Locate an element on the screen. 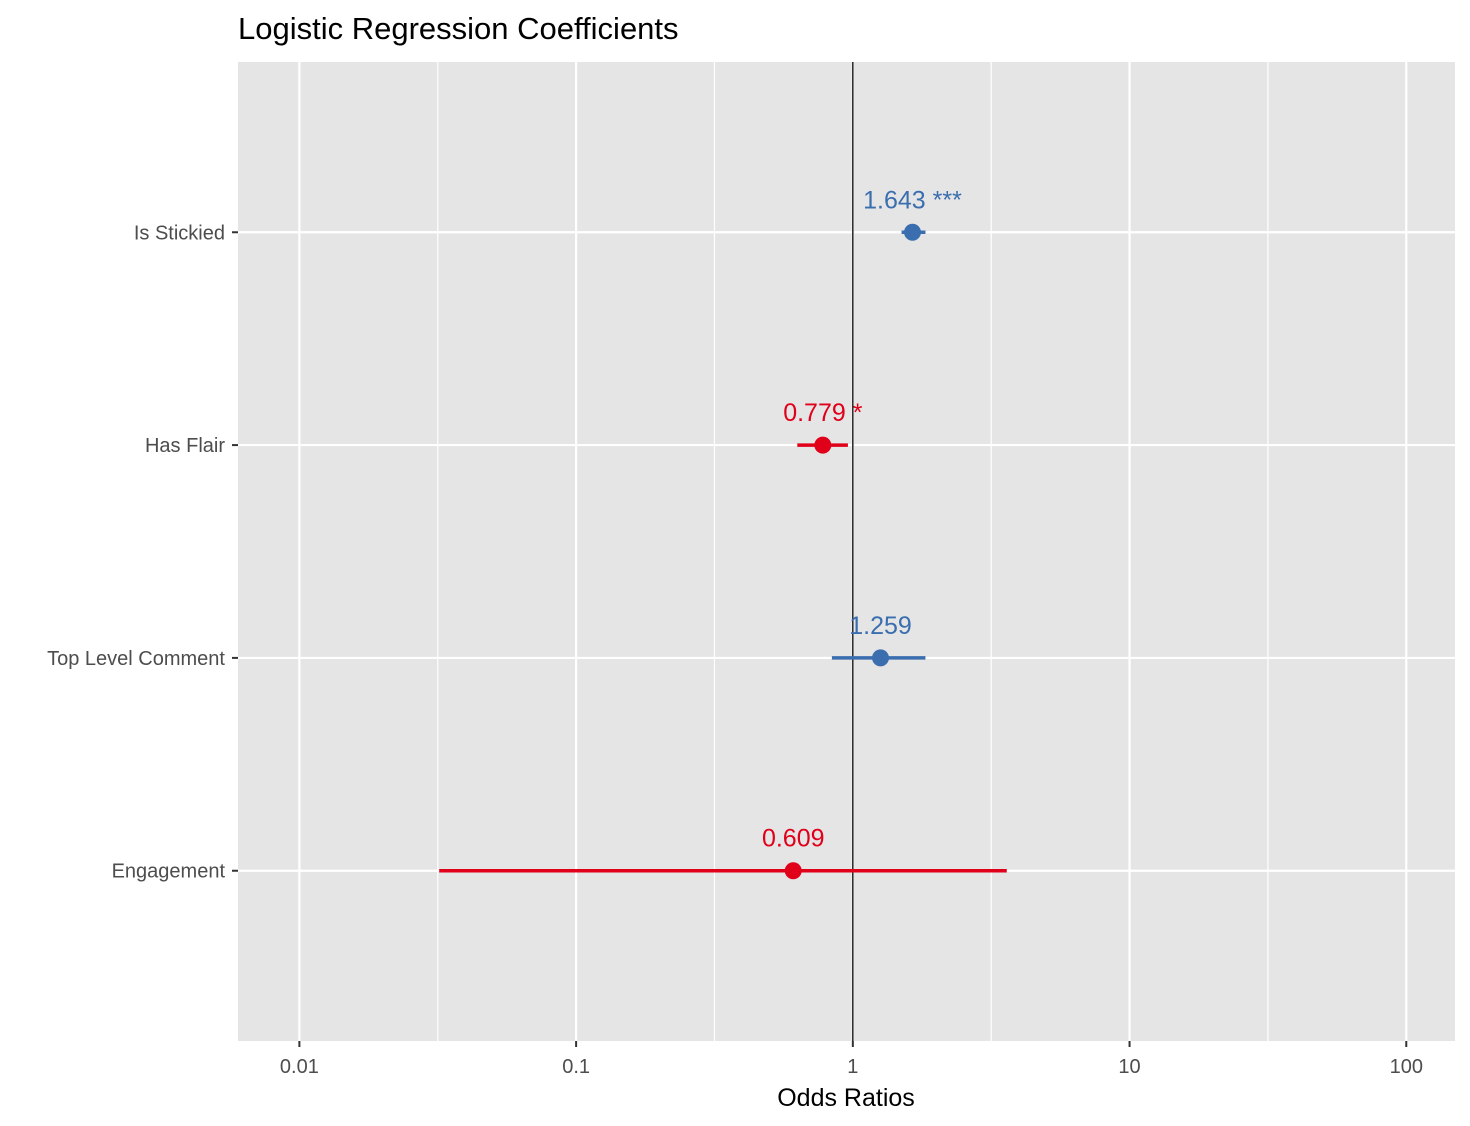 Image resolution: width=1470 pixels, height=1126 pixels. x-tick-label: 1 is located at coordinates (852, 1067).